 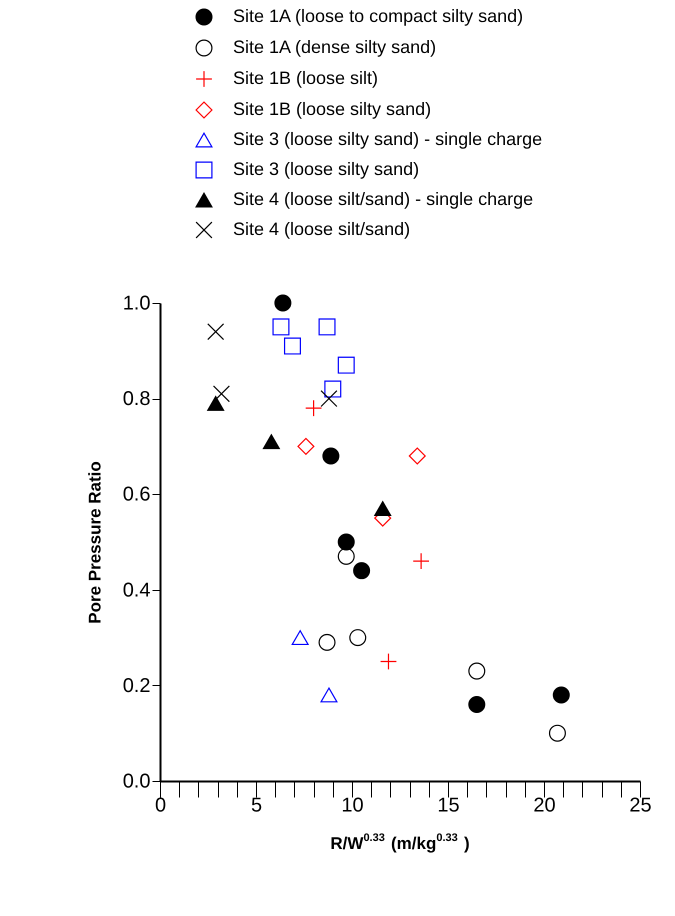 I want to click on legend-label: Site 1A (loose to compact silty sand), so click(x=378, y=16).